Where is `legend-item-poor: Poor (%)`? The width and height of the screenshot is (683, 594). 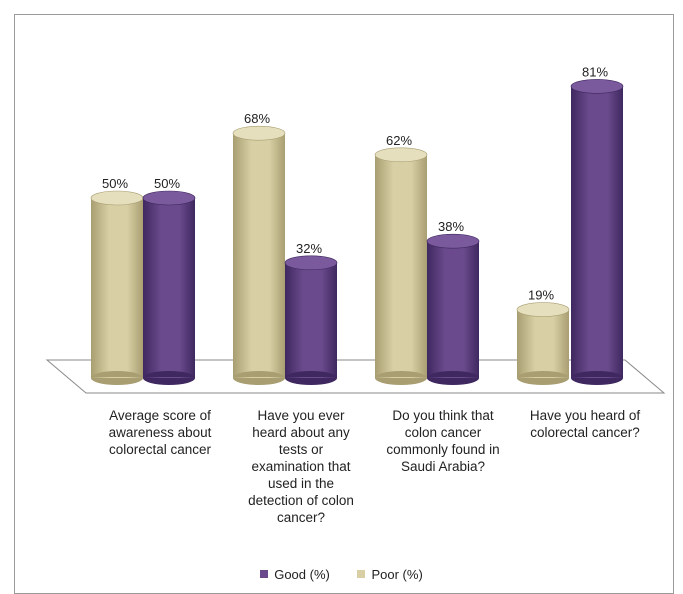 legend-item-poor: Poor (%) is located at coordinates (390, 574).